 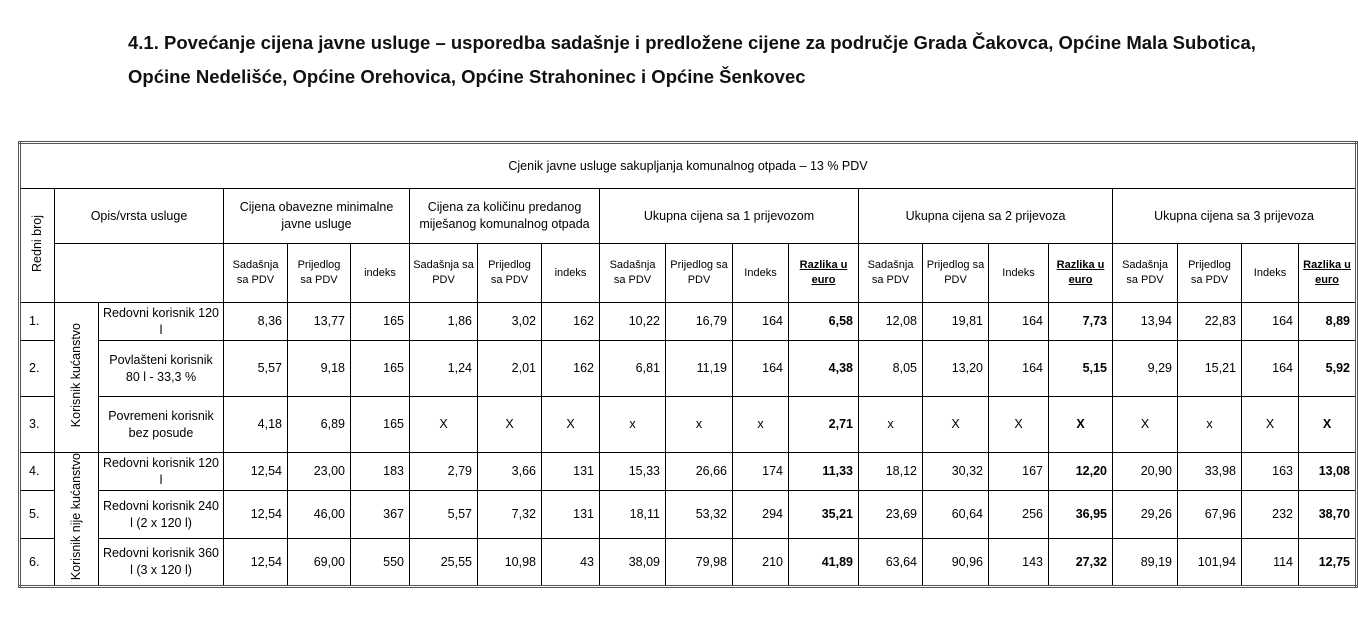 What do you see at coordinates (1145, 368) in the screenshot?
I see `value-cell: 9,29` at bounding box center [1145, 368].